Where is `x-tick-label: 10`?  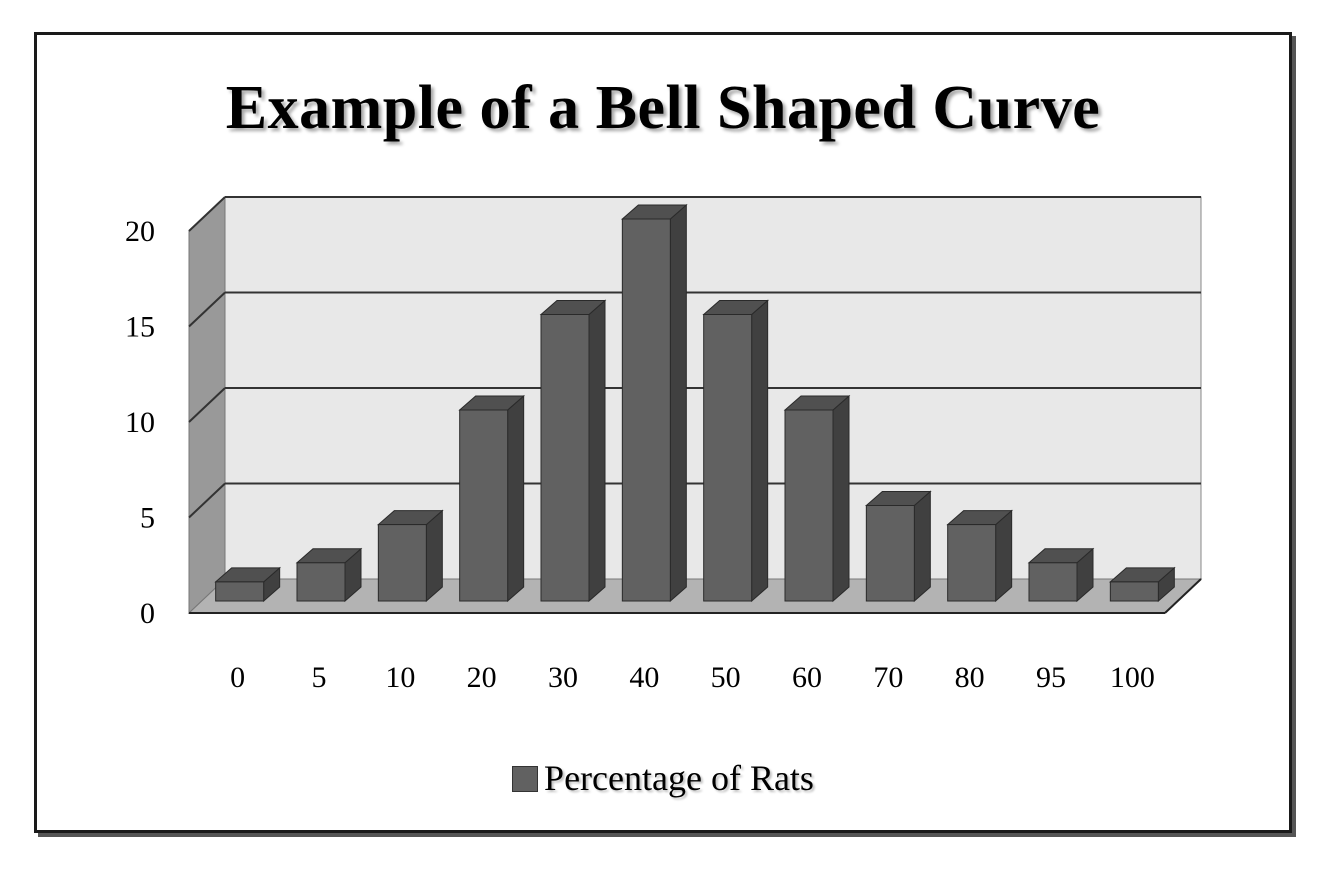
x-tick-label: 10 is located at coordinates (400, 677).